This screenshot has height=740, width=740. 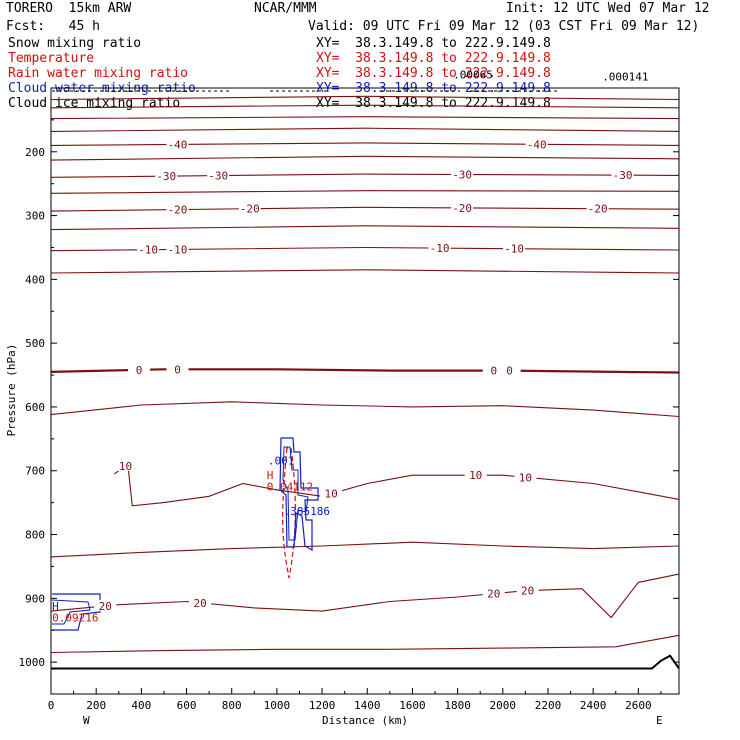 What do you see at coordinates (365, 129) in the screenshot?
I see `isotherm--45` at bounding box center [365, 129].